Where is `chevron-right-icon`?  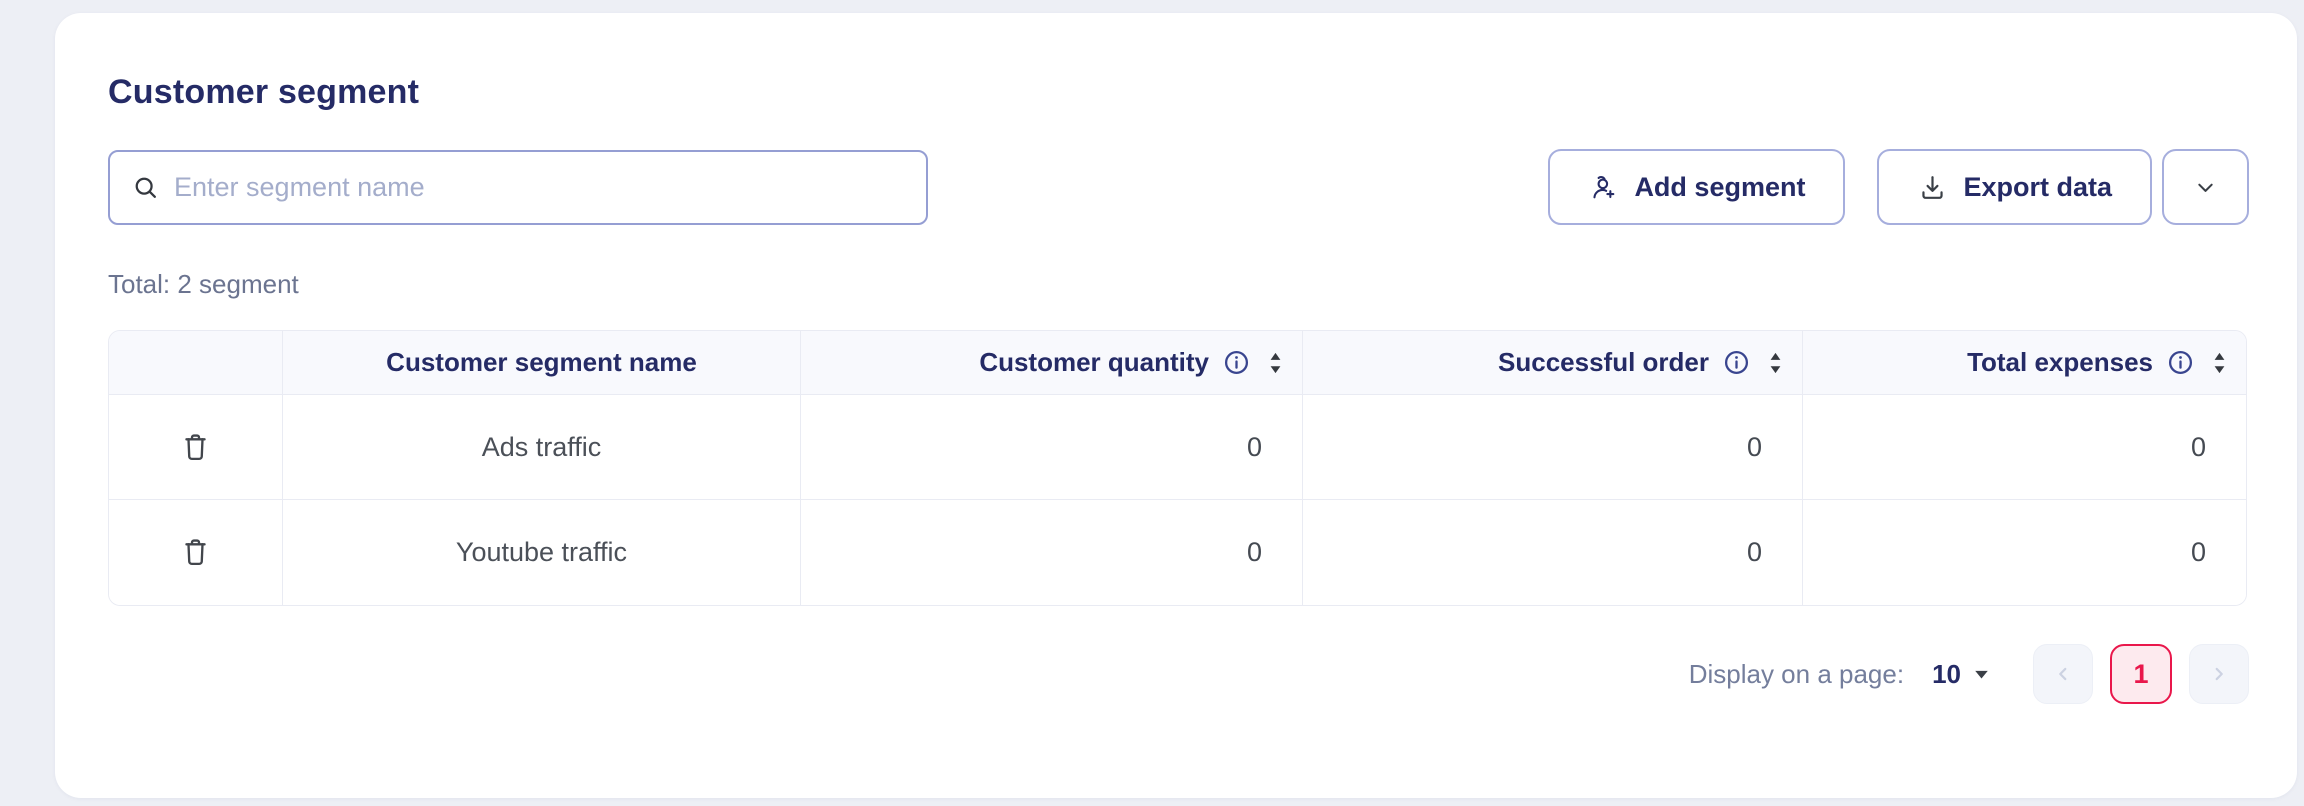
chevron-right-icon is located at coordinates (2219, 674).